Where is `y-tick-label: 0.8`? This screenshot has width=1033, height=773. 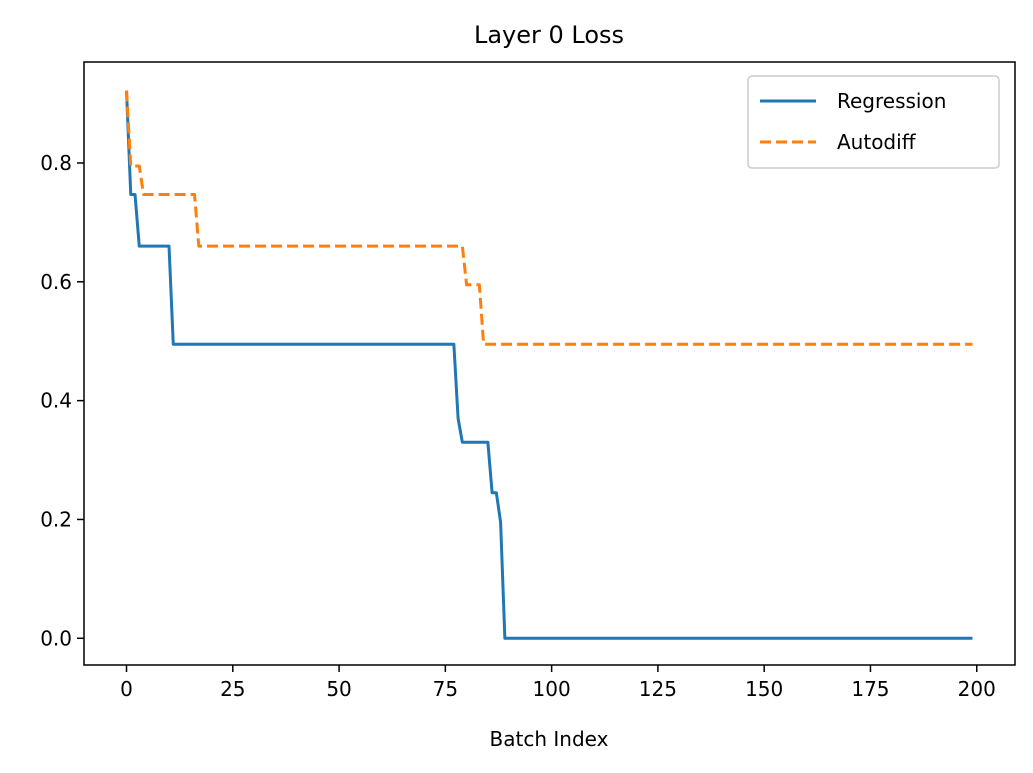
y-tick-label: 0.8 is located at coordinates (56, 163).